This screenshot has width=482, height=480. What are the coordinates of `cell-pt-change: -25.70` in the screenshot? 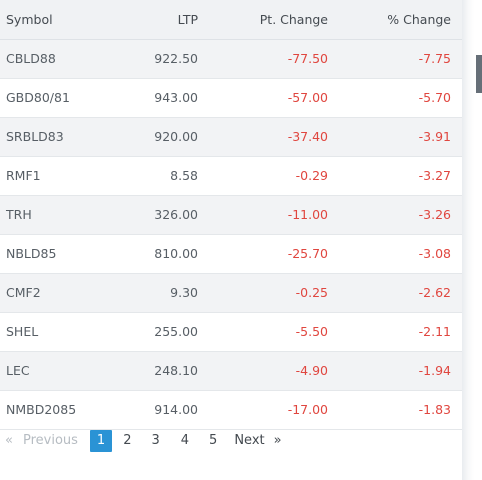 It's located at (307, 253).